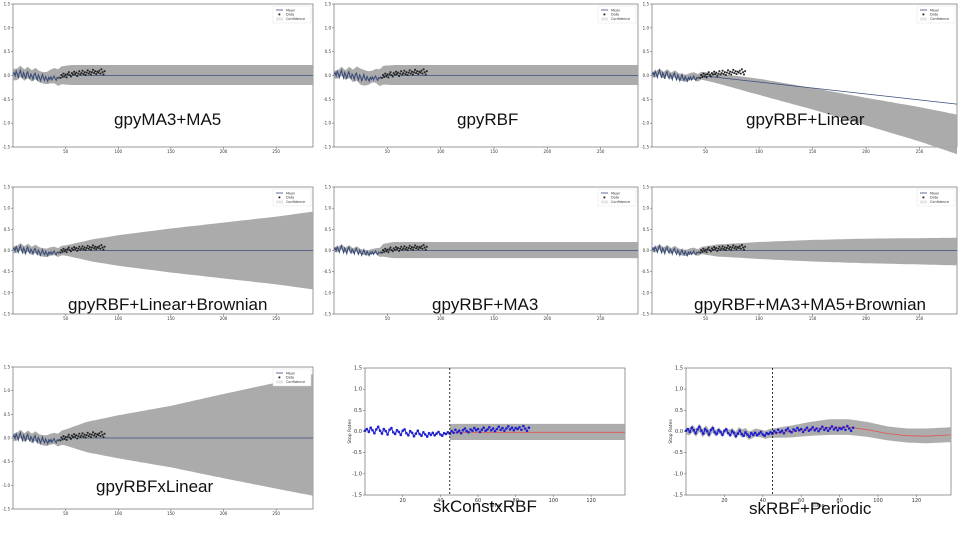  What do you see at coordinates (923, 19) in the screenshot?
I see `legend-confidence-swatch` at bounding box center [923, 19].